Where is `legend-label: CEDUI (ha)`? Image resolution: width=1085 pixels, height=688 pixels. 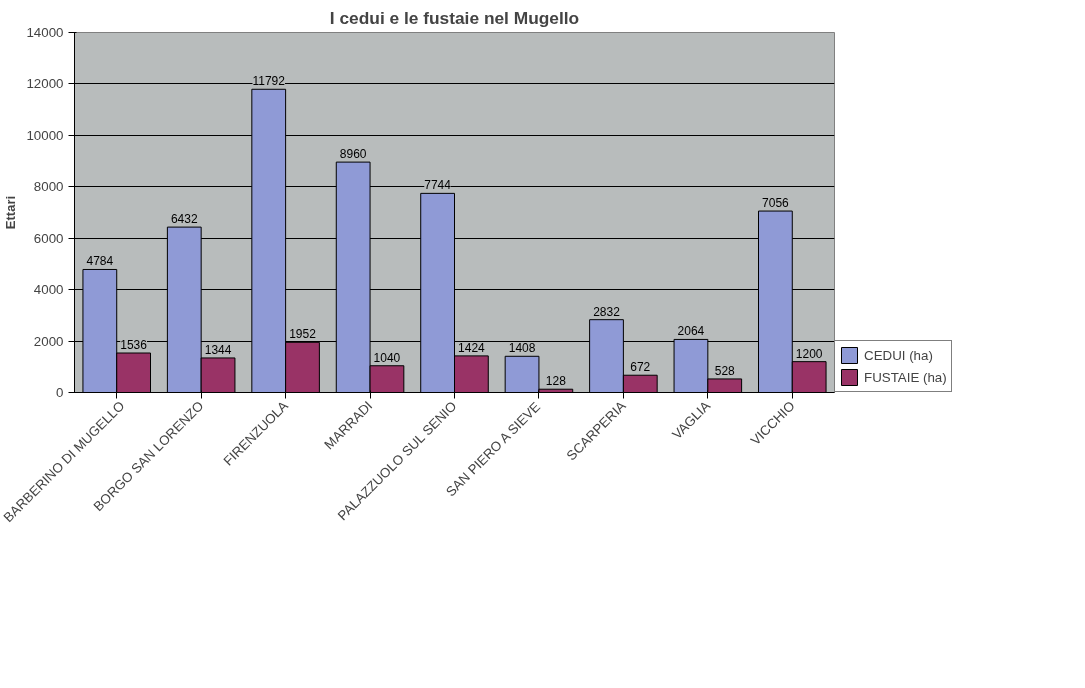
legend-label: CEDUI (ha) is located at coordinates (898, 355).